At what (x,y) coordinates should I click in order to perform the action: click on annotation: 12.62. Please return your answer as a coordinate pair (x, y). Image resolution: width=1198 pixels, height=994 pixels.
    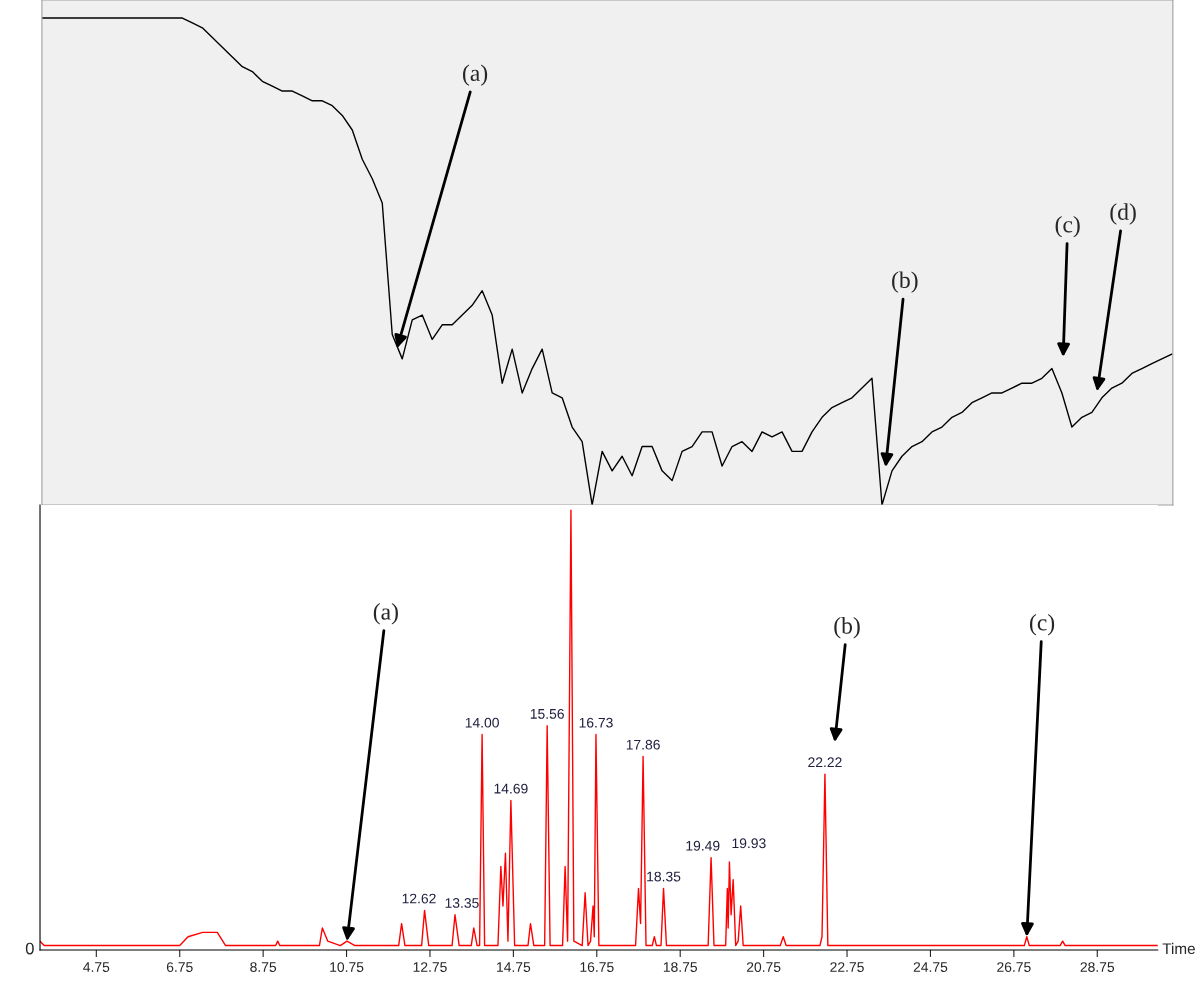
    Looking at the image, I should click on (419, 898).